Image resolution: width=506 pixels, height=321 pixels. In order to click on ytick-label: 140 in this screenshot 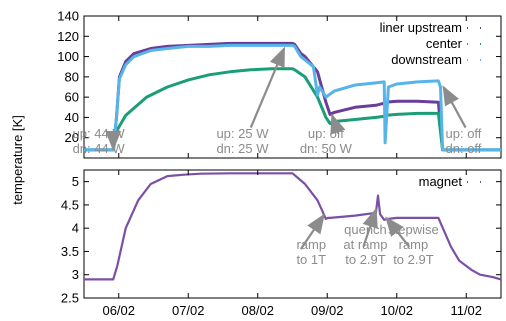, I will do `click(68, 16)`.